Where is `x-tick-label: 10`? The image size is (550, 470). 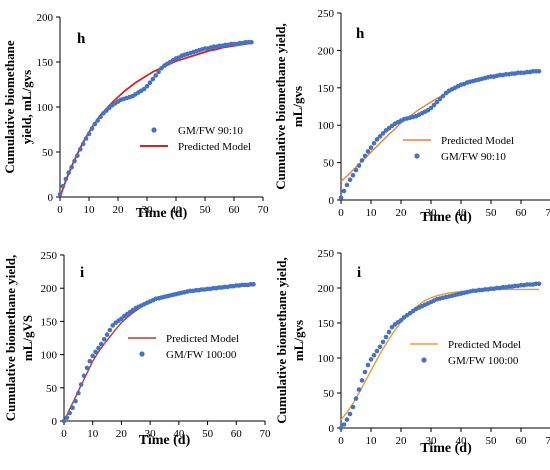
x-tick-label: 10 is located at coordinates (93, 434).